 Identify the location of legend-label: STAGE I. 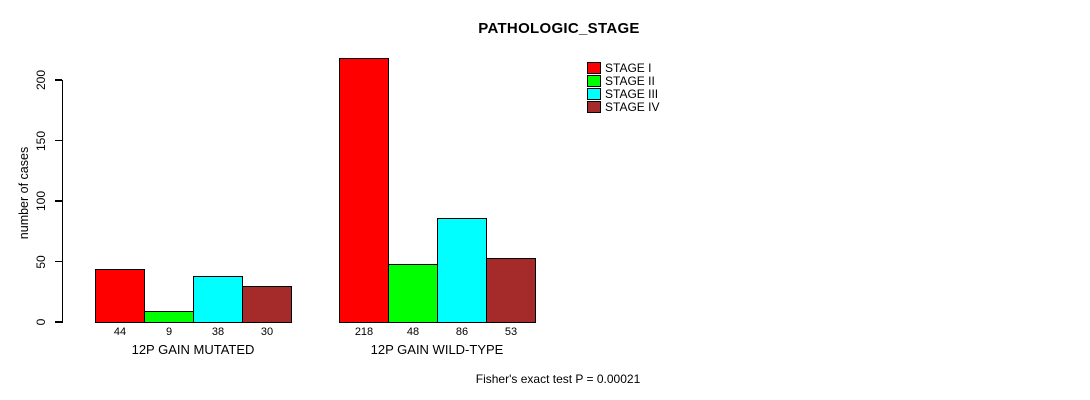
(628, 68).